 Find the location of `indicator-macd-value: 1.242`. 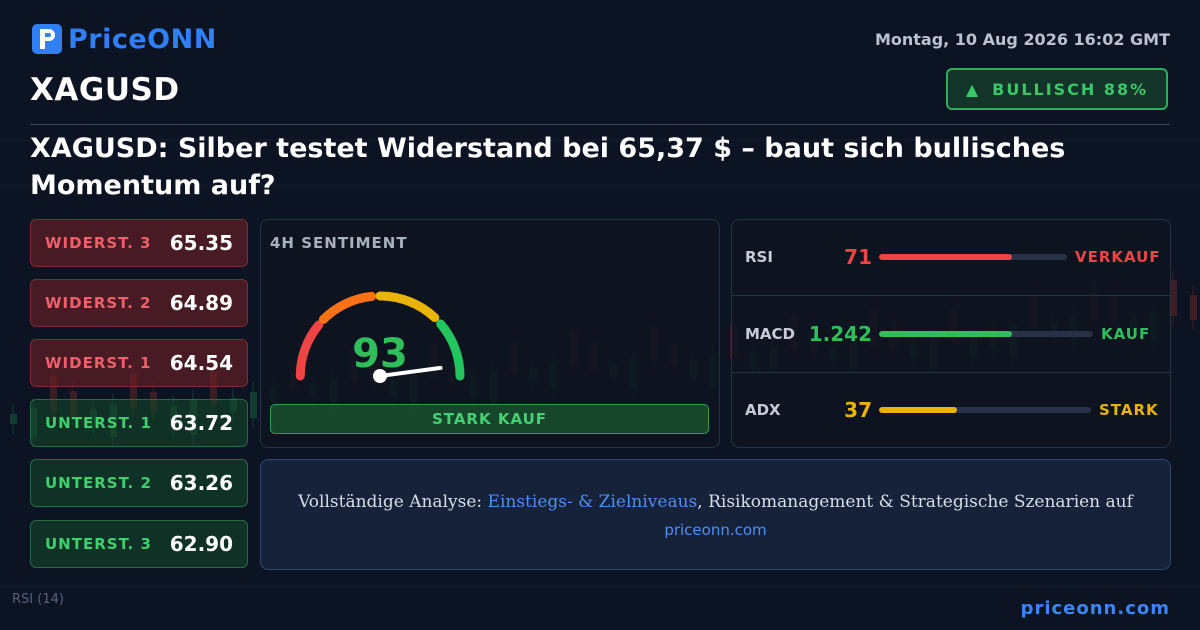

indicator-macd-value: 1.242 is located at coordinates (840, 334).